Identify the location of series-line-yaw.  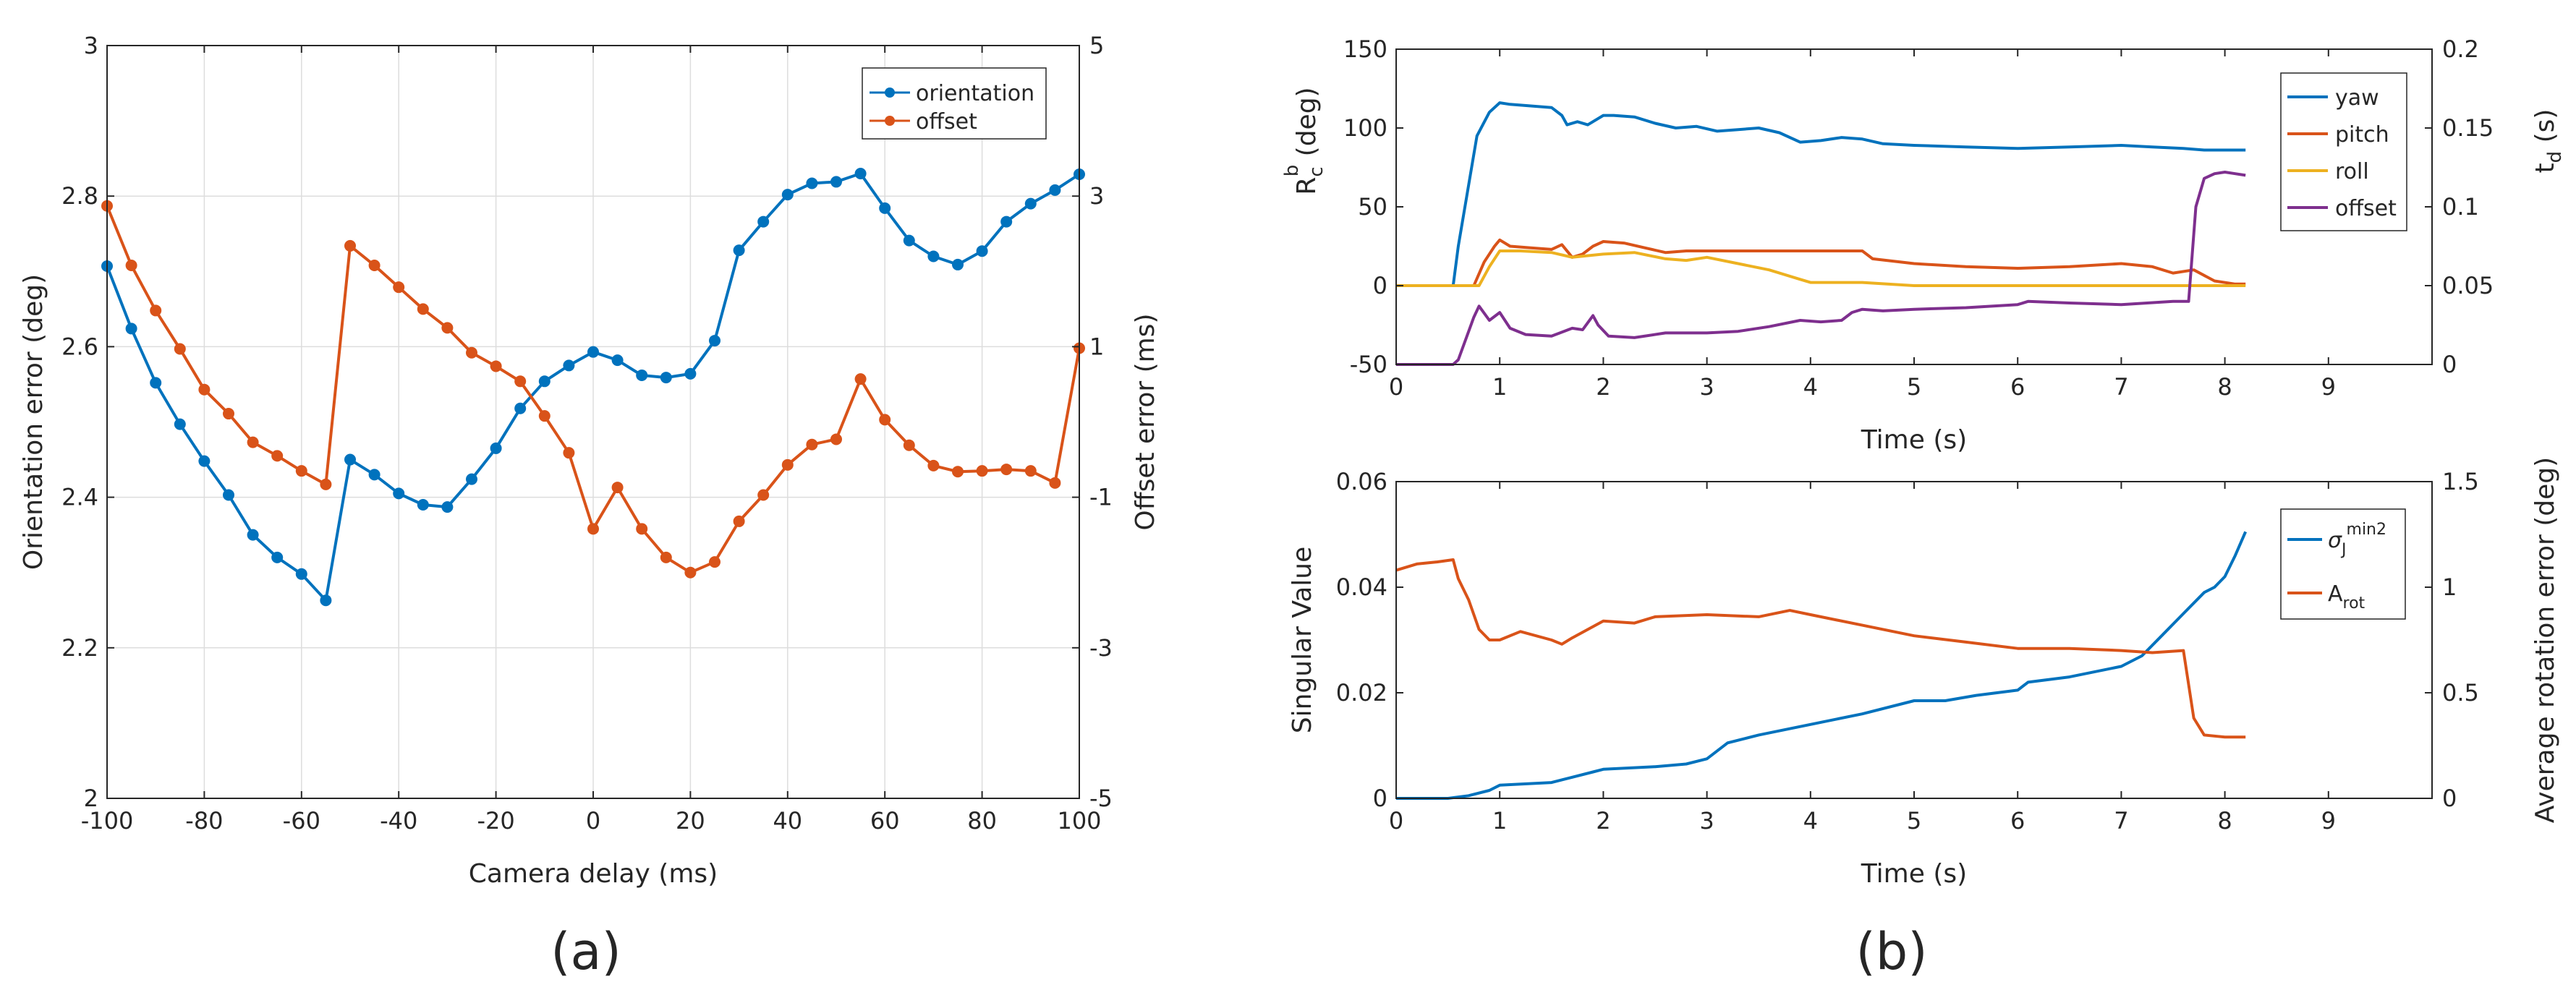
(1821, 194).